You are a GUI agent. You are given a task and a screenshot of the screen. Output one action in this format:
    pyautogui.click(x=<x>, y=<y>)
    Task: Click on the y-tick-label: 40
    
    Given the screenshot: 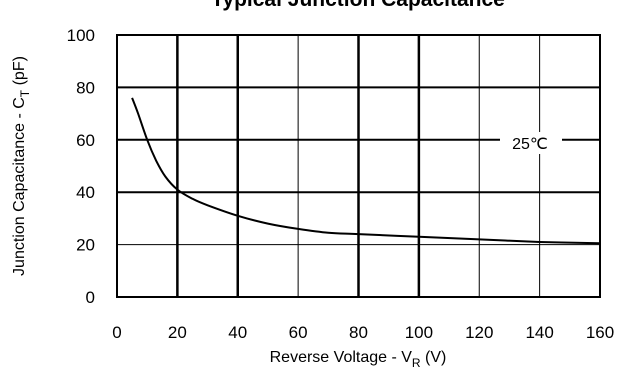 What is the action you would take?
    pyautogui.click(x=85, y=192)
    